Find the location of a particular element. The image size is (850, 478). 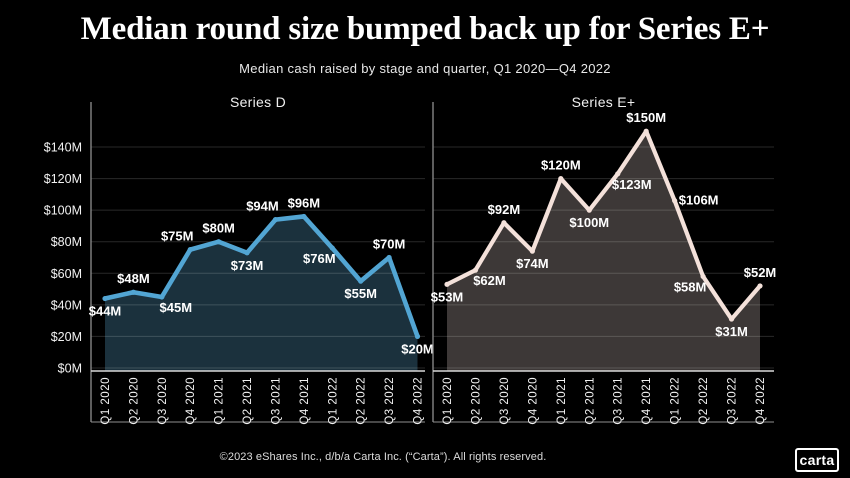

point-value-label: $120M is located at coordinates (561, 165).